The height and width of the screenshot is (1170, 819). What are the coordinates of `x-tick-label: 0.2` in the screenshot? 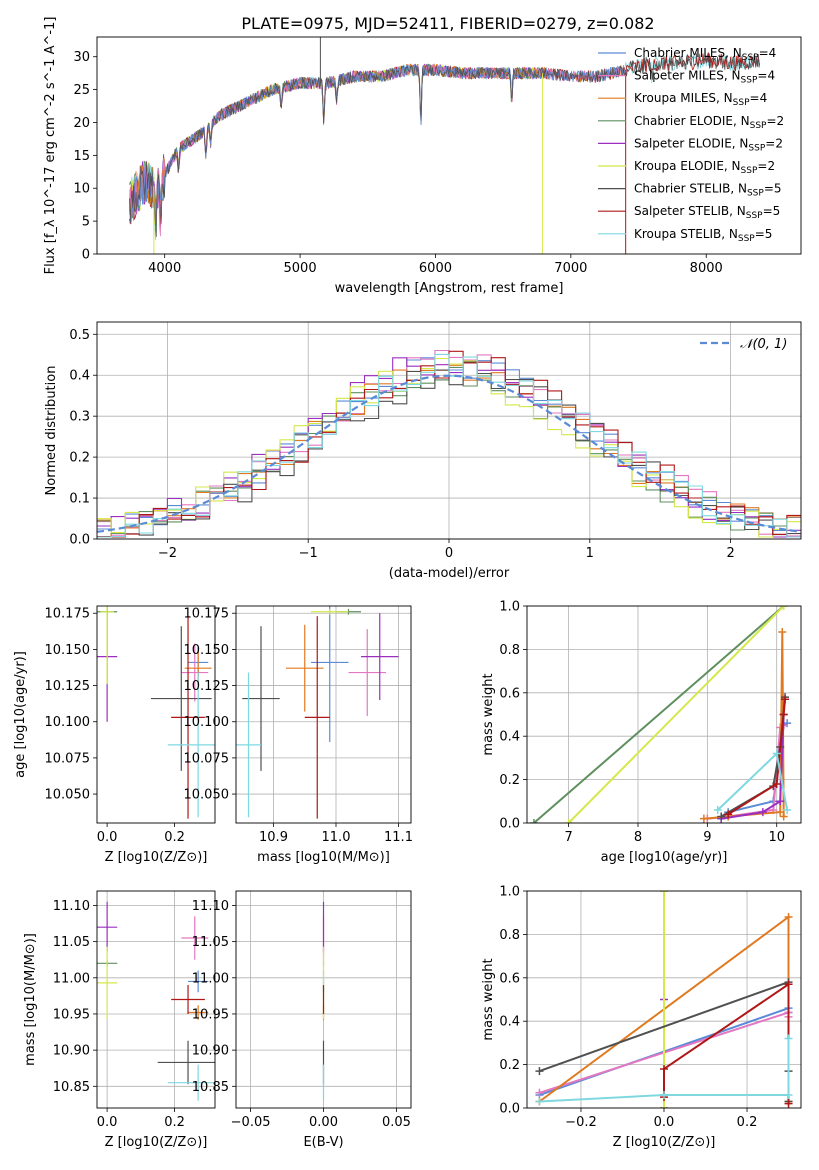 It's located at (747, 1122).